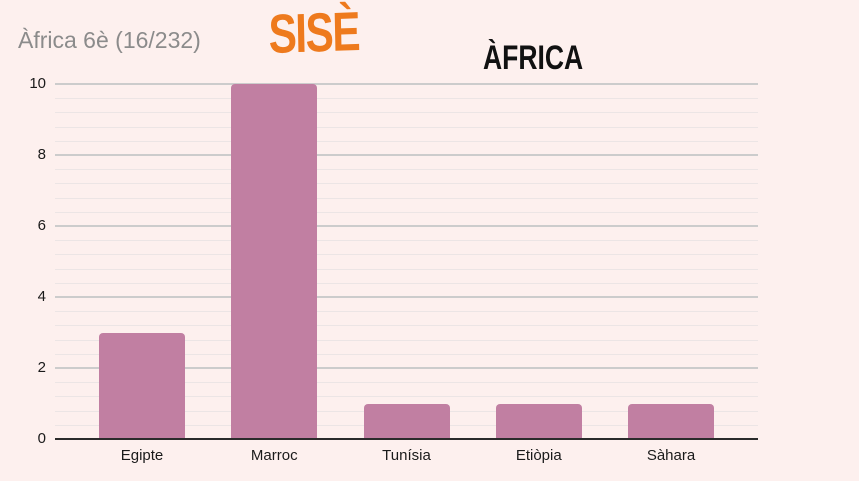  What do you see at coordinates (406, 455) in the screenshot?
I see `x-tick-label: Tunísia` at bounding box center [406, 455].